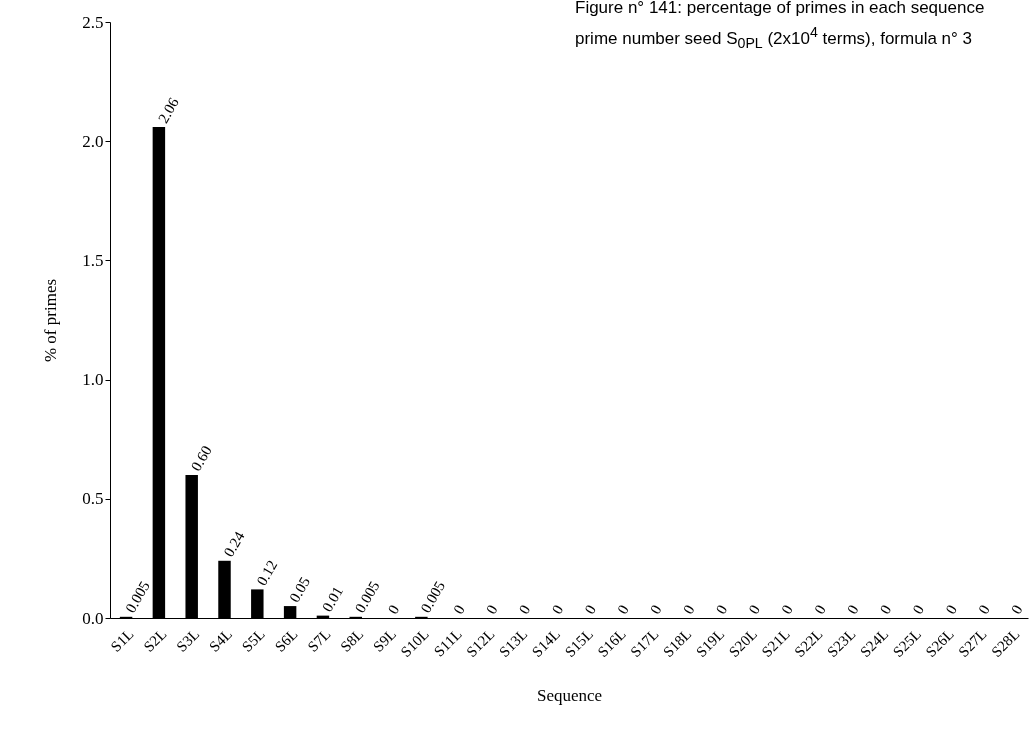 This screenshot has height=742, width=1032. What do you see at coordinates (93, 499) in the screenshot?
I see `y-tick-label: 0.5` at bounding box center [93, 499].